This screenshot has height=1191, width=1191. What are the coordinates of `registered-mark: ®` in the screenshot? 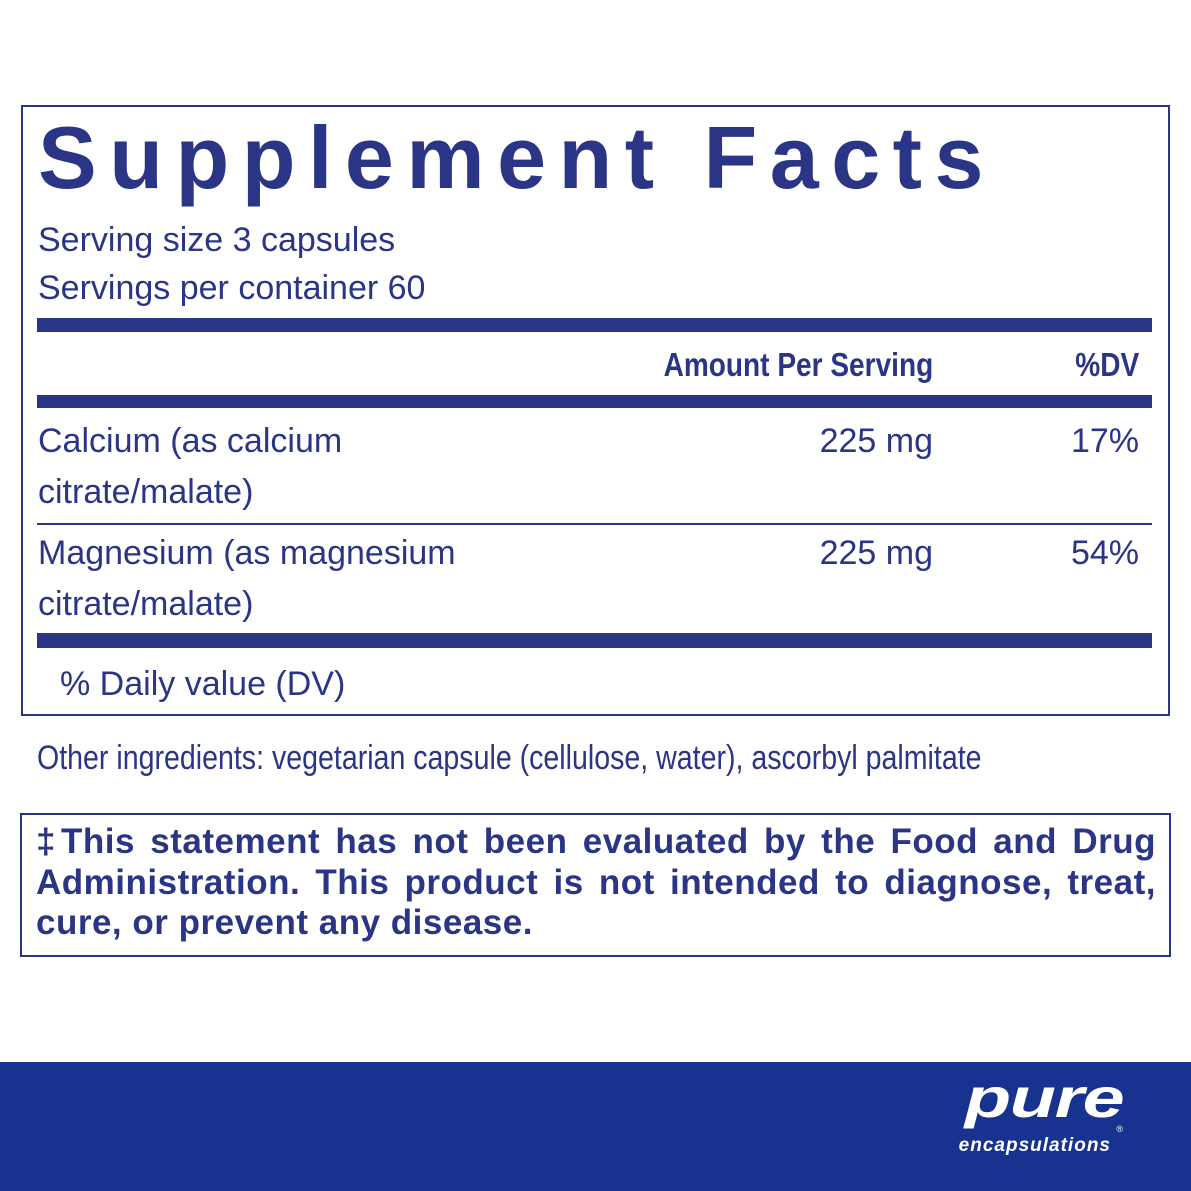 It's located at (1119, 1129).